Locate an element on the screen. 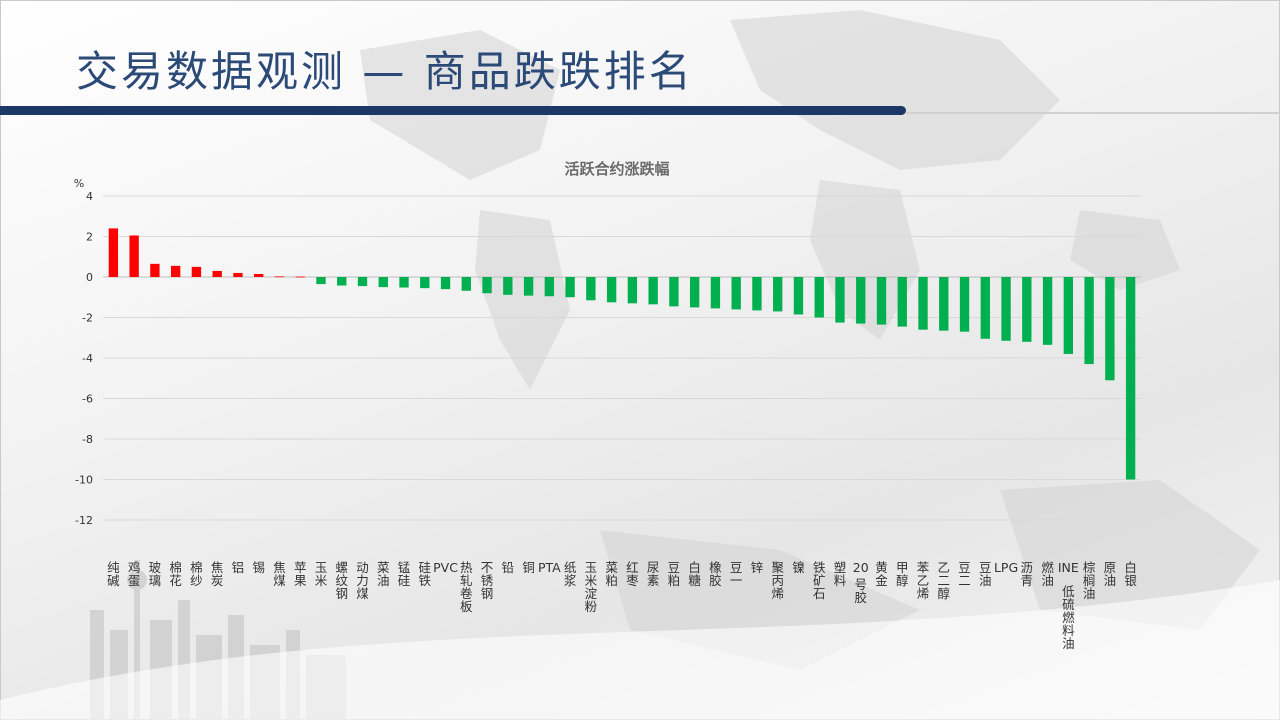 This screenshot has height=720, width=1280. x-category-label: 铜 is located at coordinates (528, 567).